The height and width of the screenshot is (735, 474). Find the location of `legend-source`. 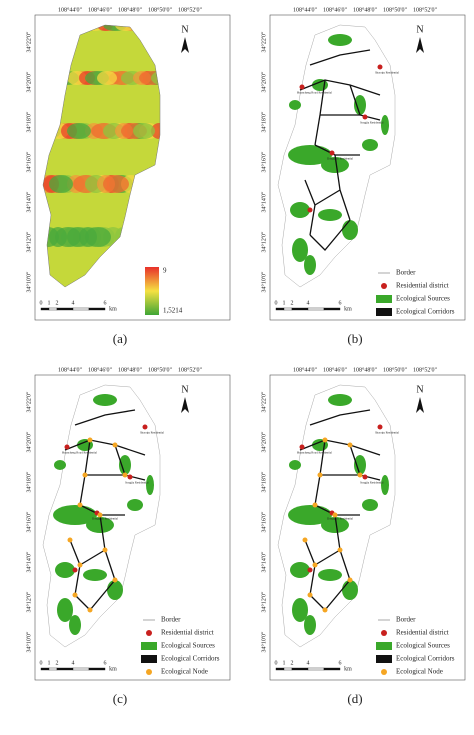

legend-source is located at coordinates (149, 646).